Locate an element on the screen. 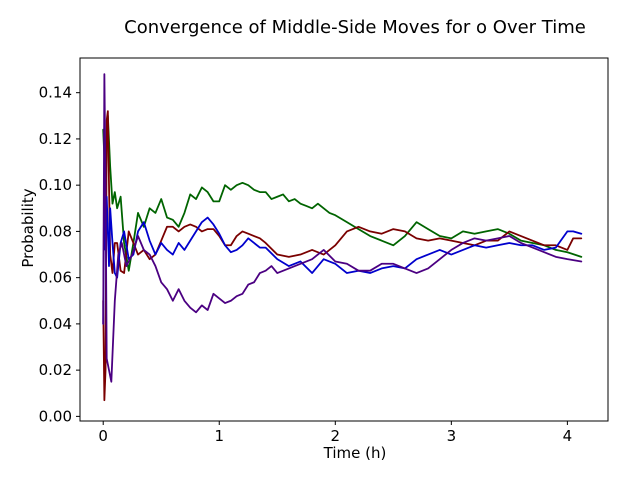 The height and width of the screenshot is (480, 640). y-tick-label: 0.02 is located at coordinates (55, 370).